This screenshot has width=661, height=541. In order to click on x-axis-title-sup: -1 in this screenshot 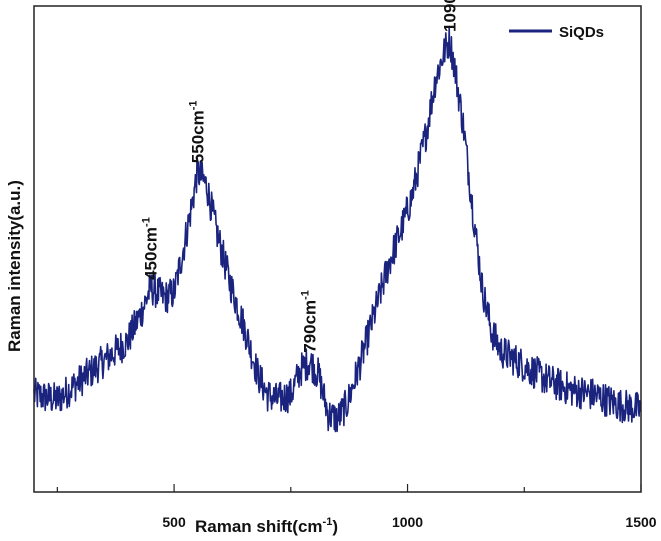, I will do `click(328, 522)`.